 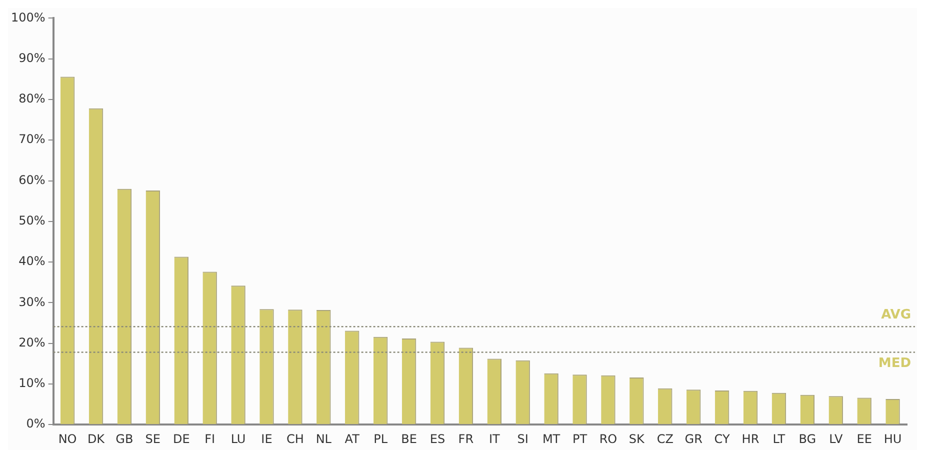 I want to click on x-tick-label: RO, so click(x=608, y=439).